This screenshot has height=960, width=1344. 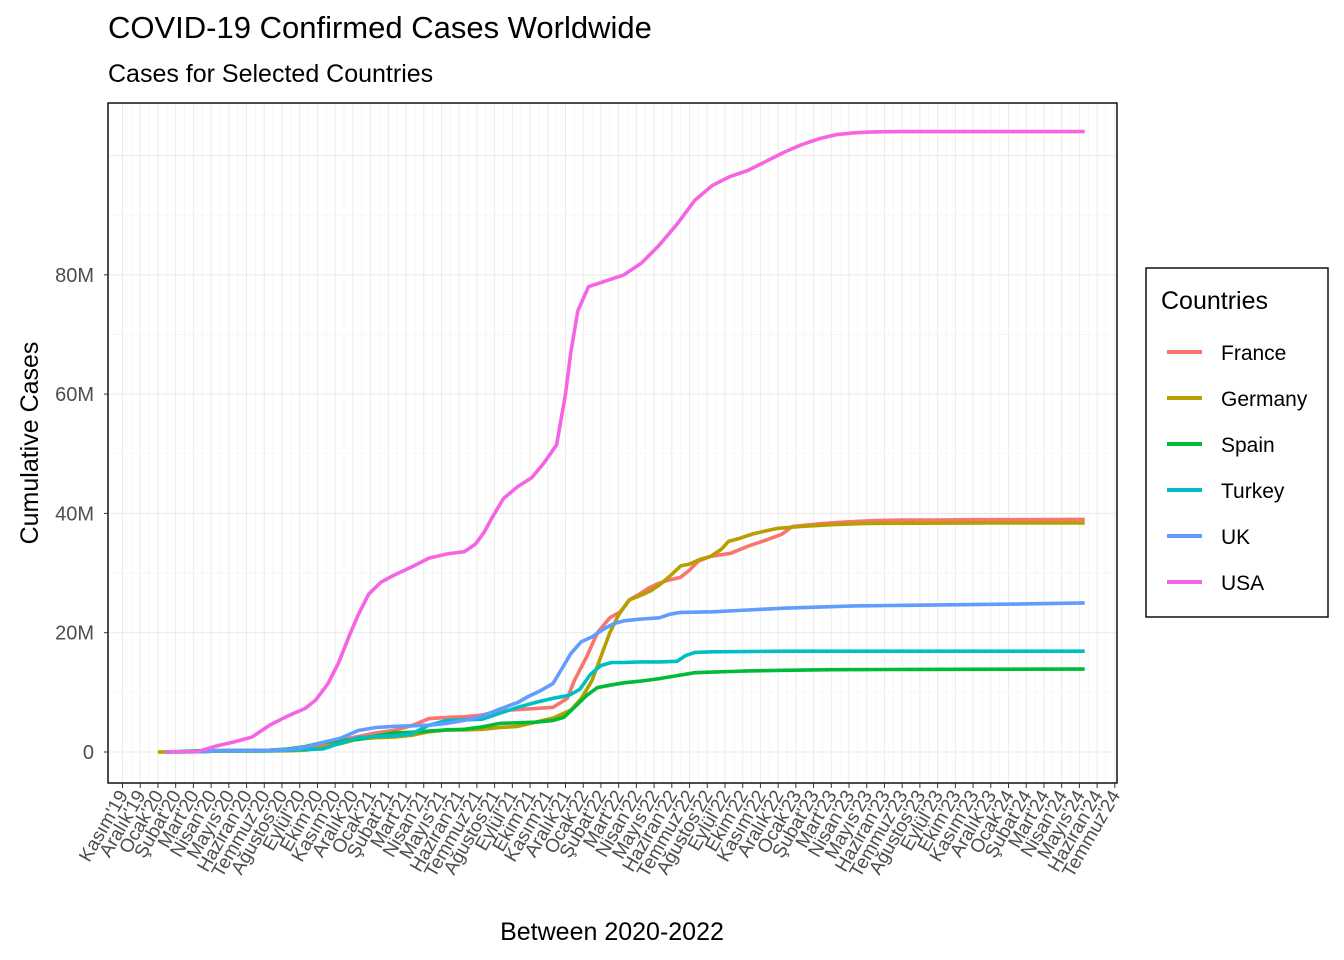 I want to click on legend-label-uk: UK, so click(x=1235, y=537).